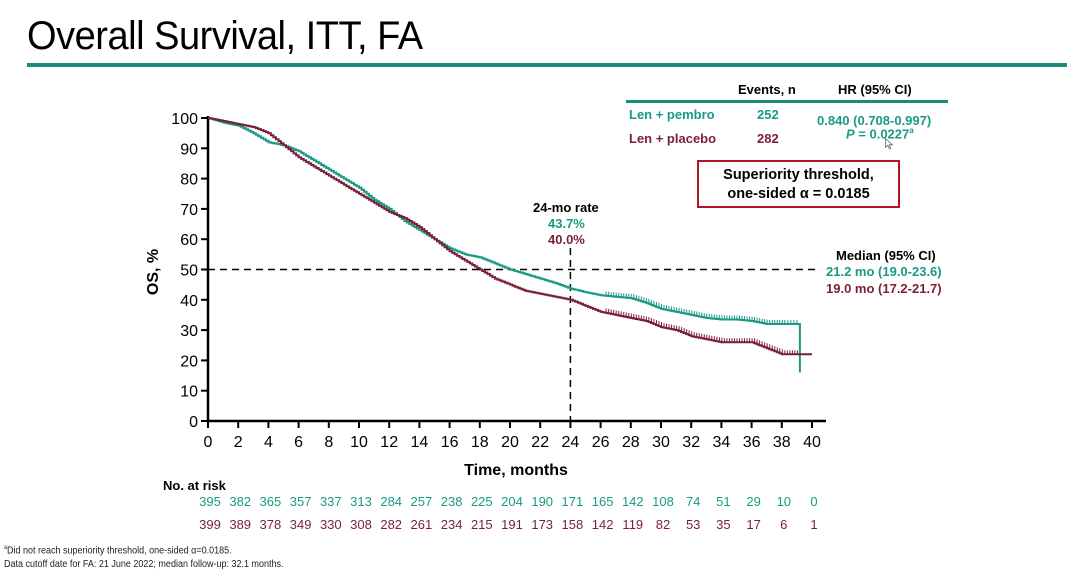 This screenshot has height=582, width=1080. I want to click on legend-events-pembro: 252, so click(768, 114).